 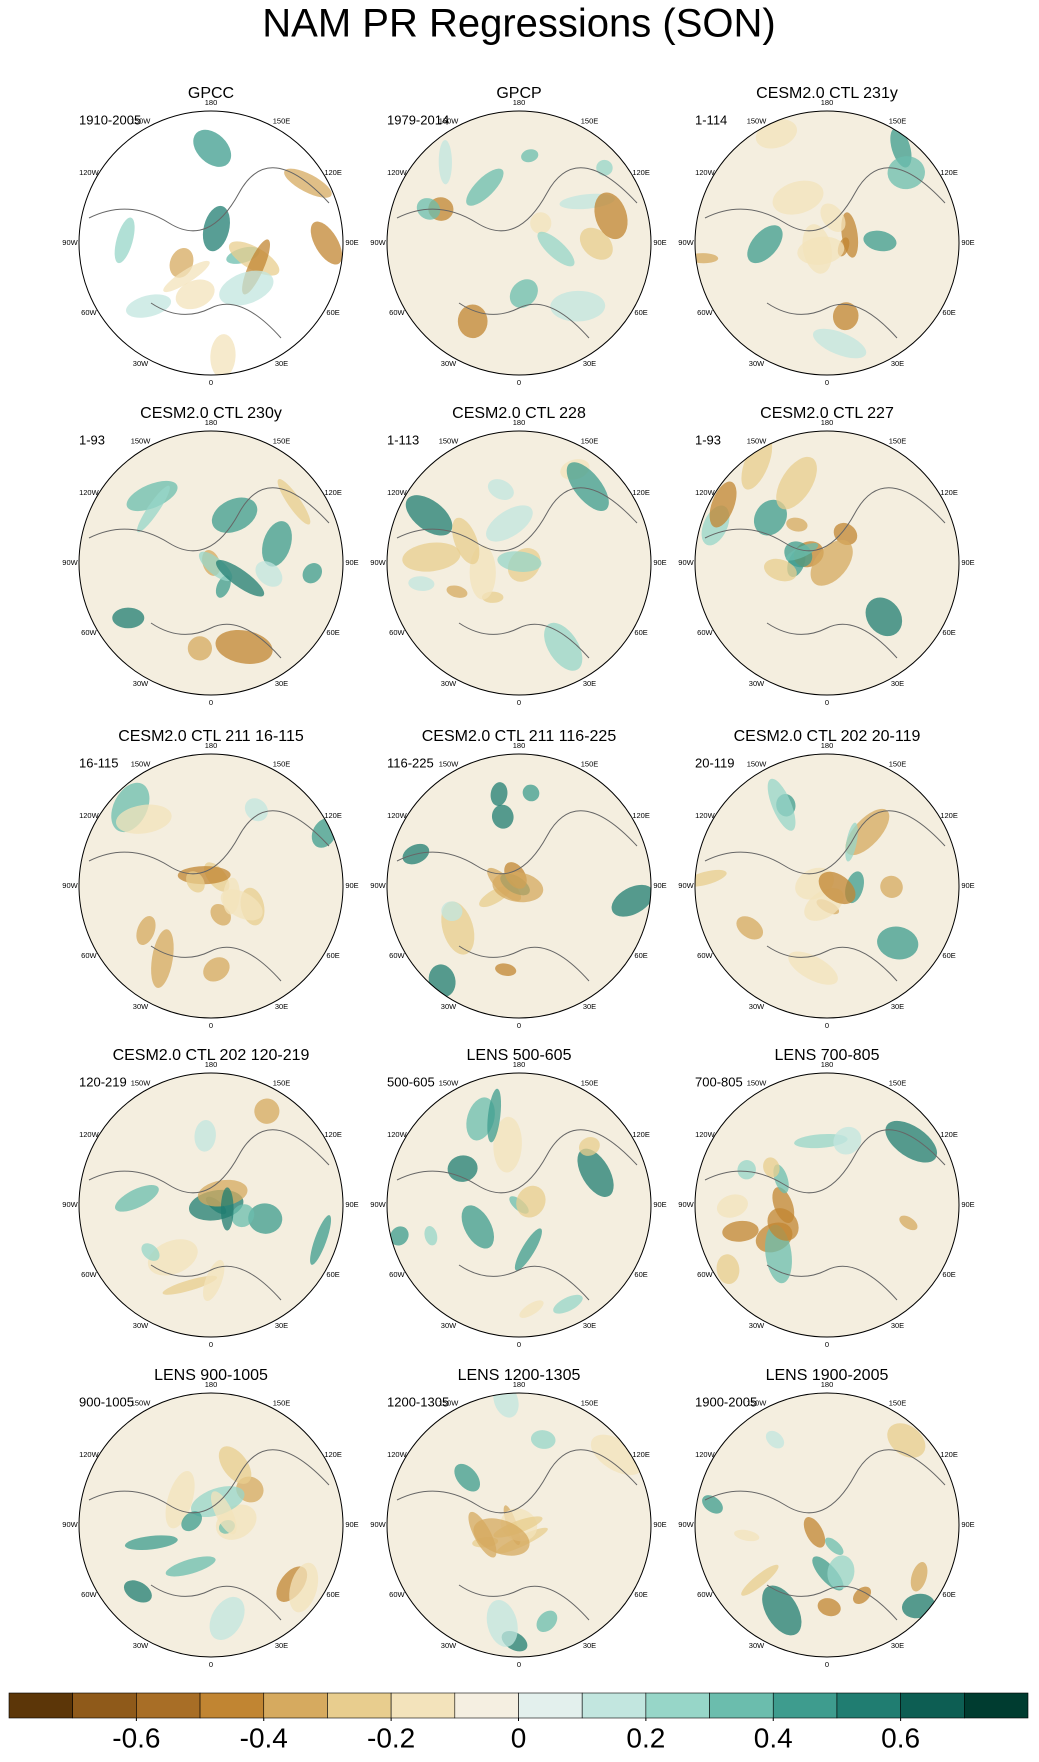 I want to click on panel-title: CESM2.0 CTL 227, so click(x=827, y=413).